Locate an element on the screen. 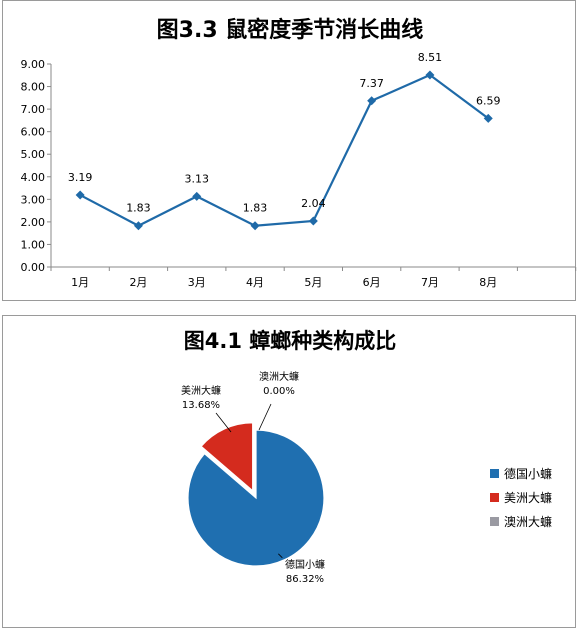 The height and width of the screenshot is (630, 580). y-tick-label: 8.00 is located at coordinates (33, 87).